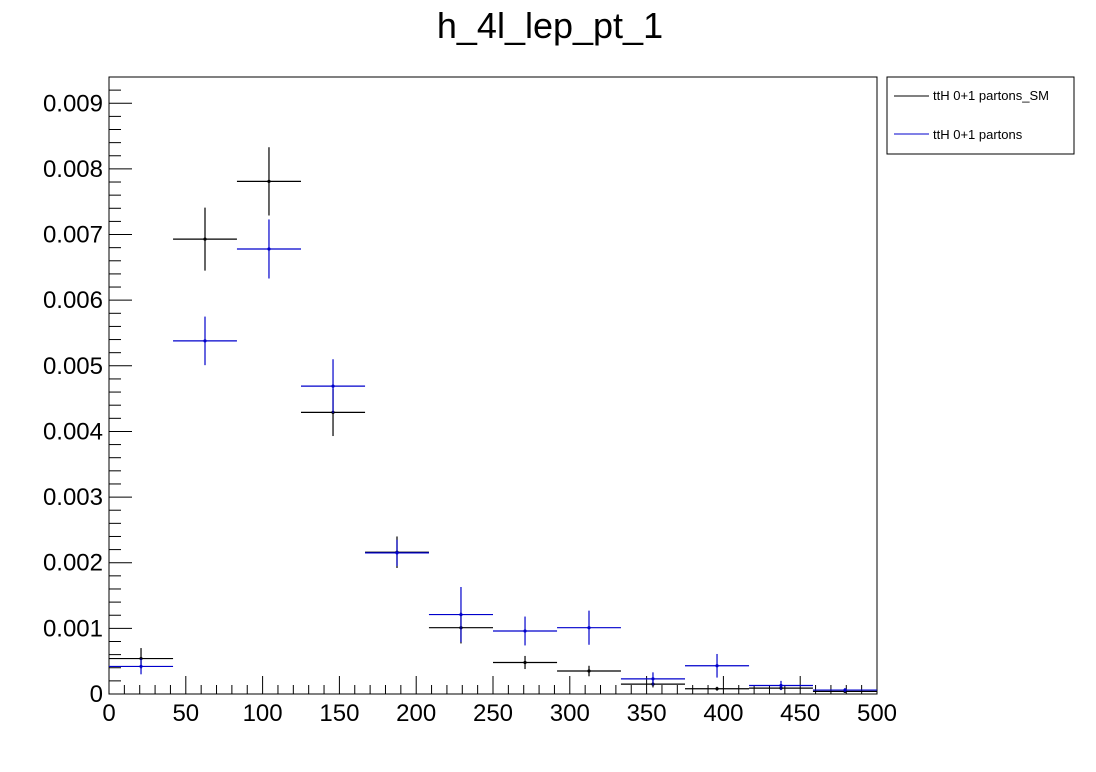 The height and width of the screenshot is (772, 1096). What do you see at coordinates (647, 713) in the screenshot?
I see `x-tick-label: 350` at bounding box center [647, 713].